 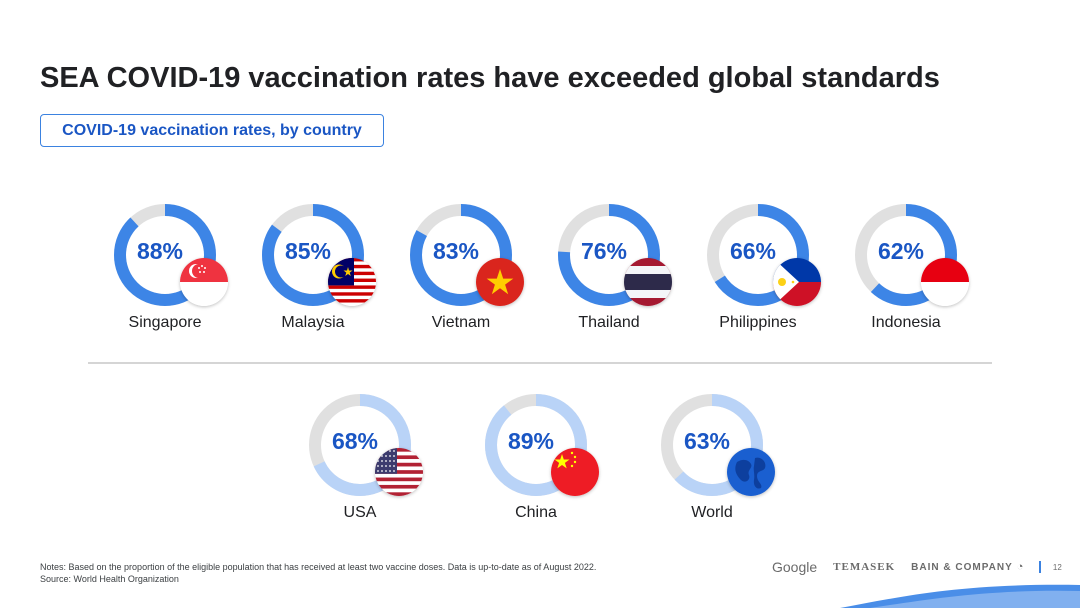 I want to click on donut-ring-malaysia, so click(x=313, y=255).